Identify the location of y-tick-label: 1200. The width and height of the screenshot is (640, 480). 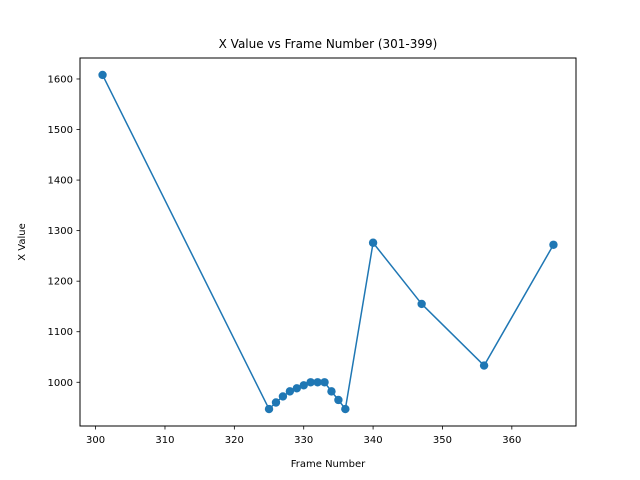
(60, 282).